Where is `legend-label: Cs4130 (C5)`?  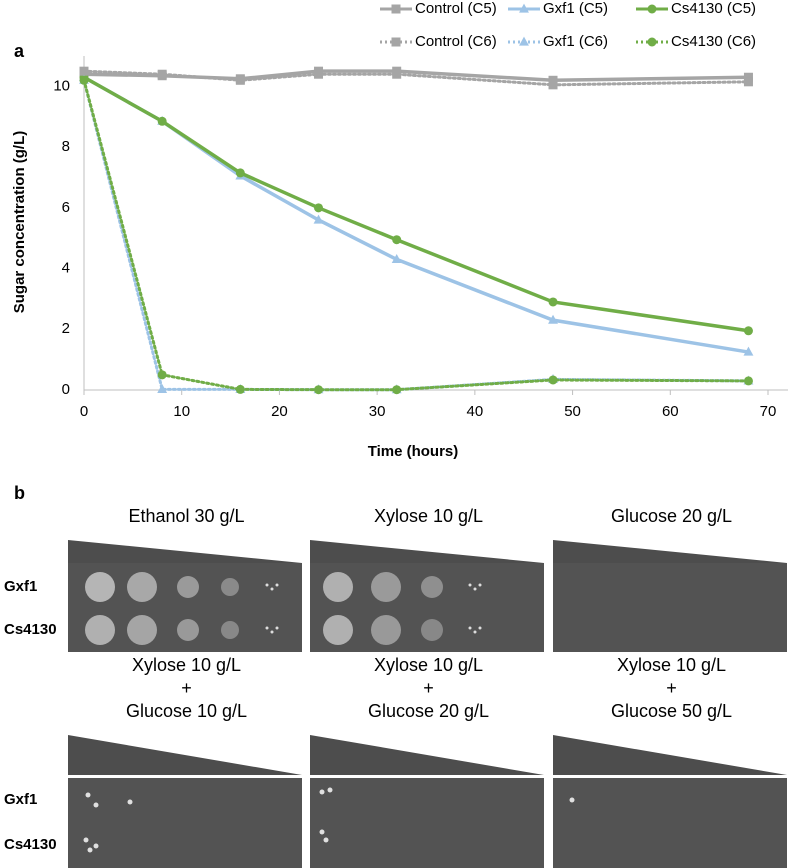
legend-label: Cs4130 (C5) is located at coordinates (713, 8).